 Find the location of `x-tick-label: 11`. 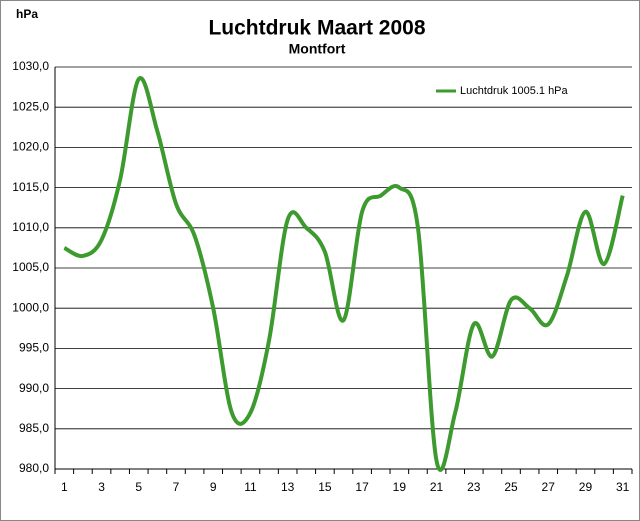

x-tick-label: 11 is located at coordinates (250, 487).